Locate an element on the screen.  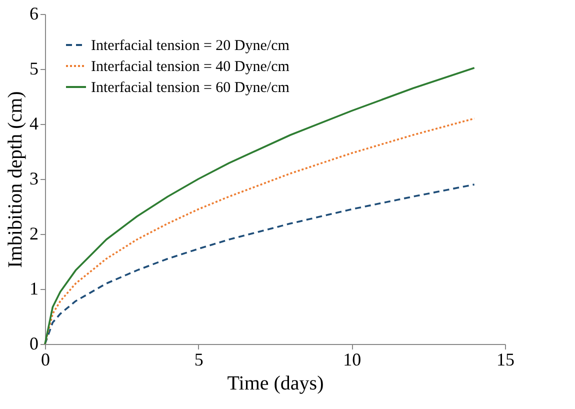
y-tick-label: 4 is located at coordinates (34, 124).